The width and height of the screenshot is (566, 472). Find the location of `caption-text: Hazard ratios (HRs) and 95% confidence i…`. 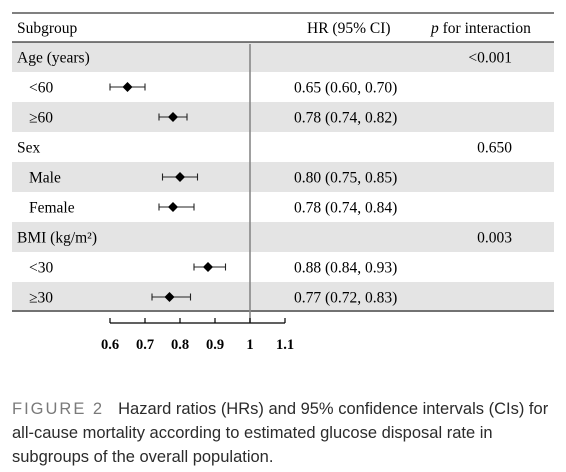

caption-text: Hazard ratios (HRs) and 95% confidence i… is located at coordinates (280, 433).